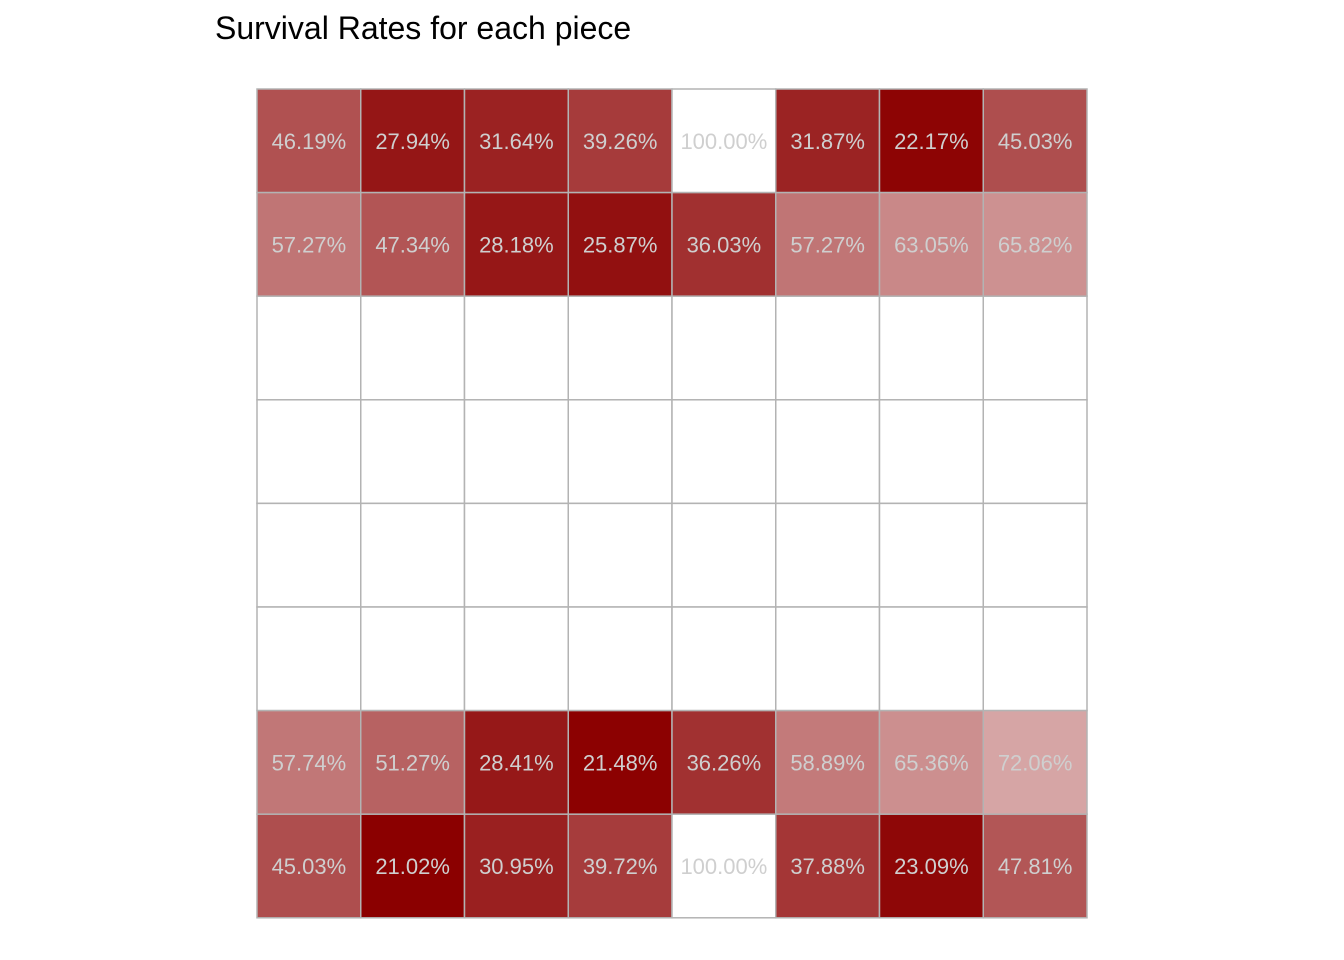  I want to click on heatmap-cell-r6-c4, so click(724, 762).